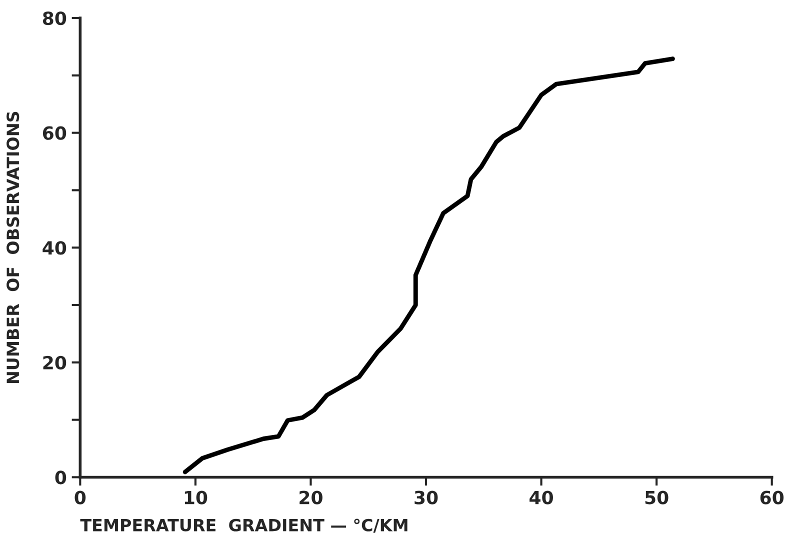  I want to click on x-tick-label: 10, so click(196, 497).